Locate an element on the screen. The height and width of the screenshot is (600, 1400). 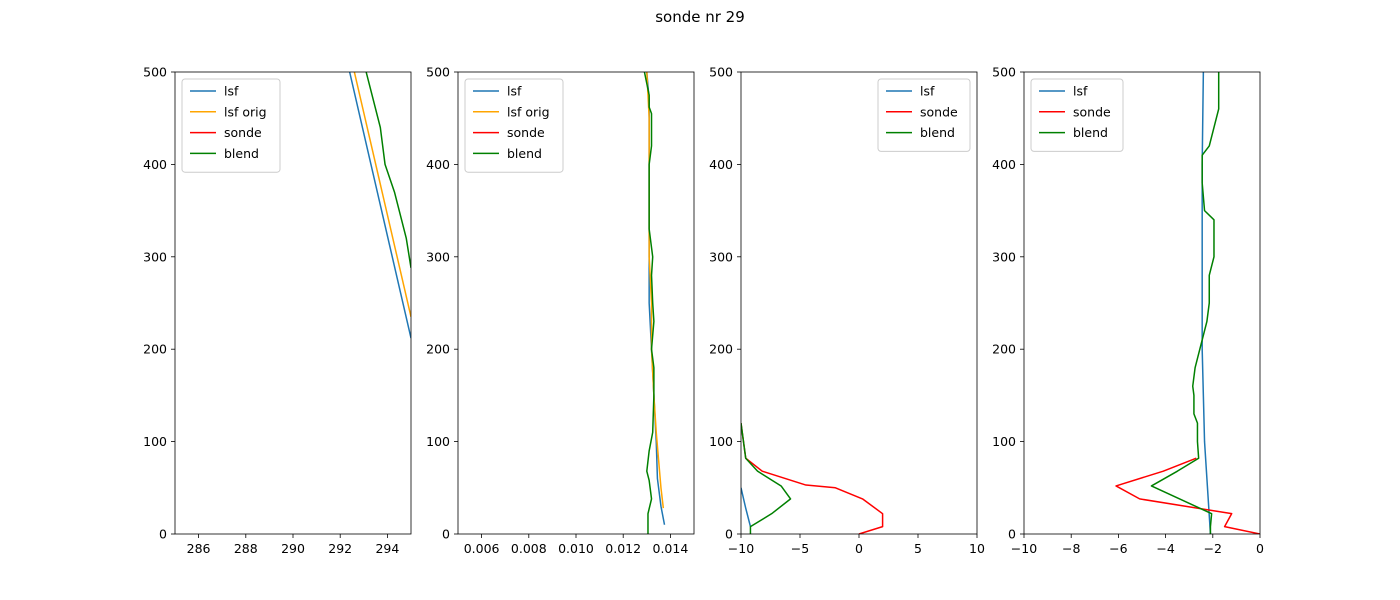
x-tick-label: −6 is located at coordinates (1118, 548).